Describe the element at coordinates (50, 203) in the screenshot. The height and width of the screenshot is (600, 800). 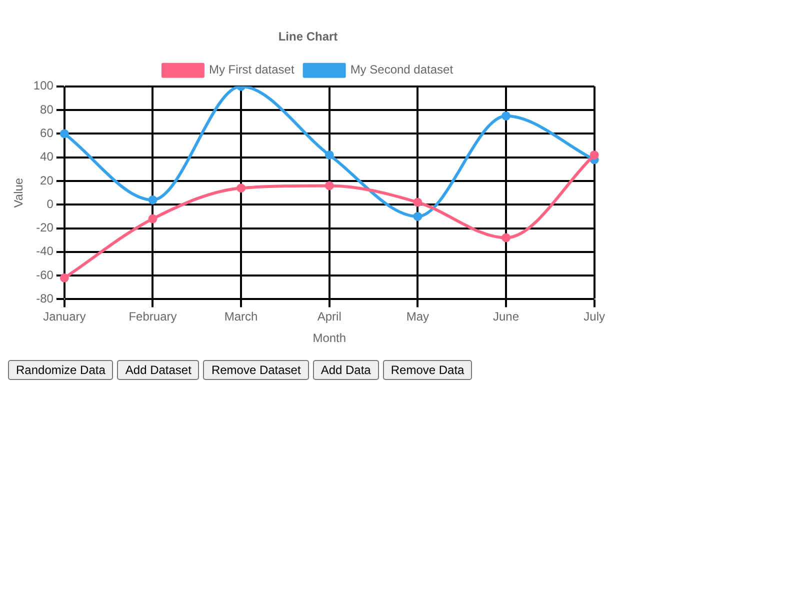
I see `y-tick-label: 0` at that location.